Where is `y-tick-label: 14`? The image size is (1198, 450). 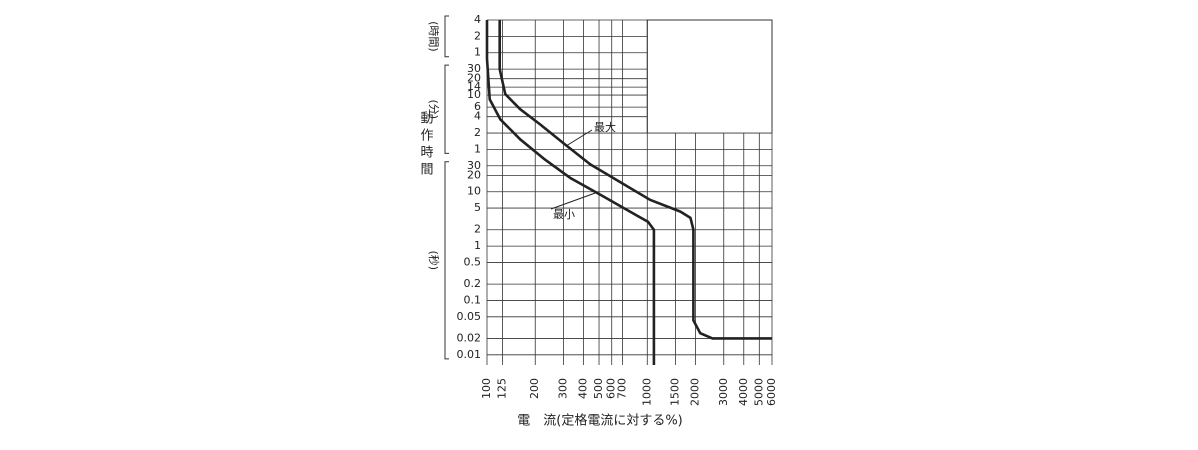
y-tick-label: 14 is located at coordinates (474, 86).